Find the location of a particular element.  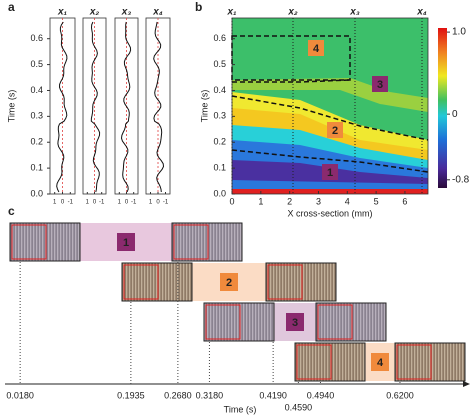

x-tick-label: 4 is located at coordinates (347, 201).